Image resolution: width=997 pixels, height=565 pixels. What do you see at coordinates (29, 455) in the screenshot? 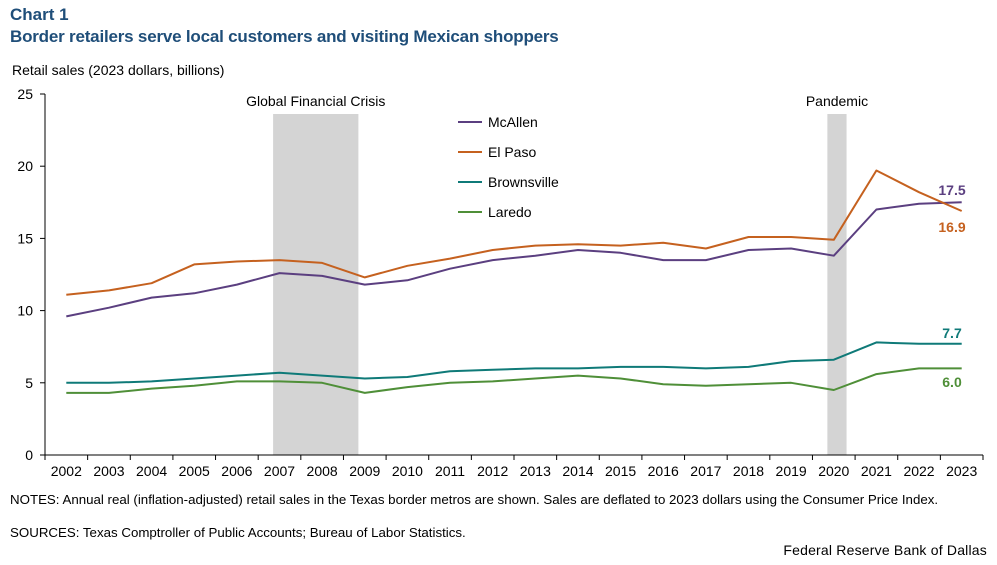
I see `y-tick-label: 0` at bounding box center [29, 455].